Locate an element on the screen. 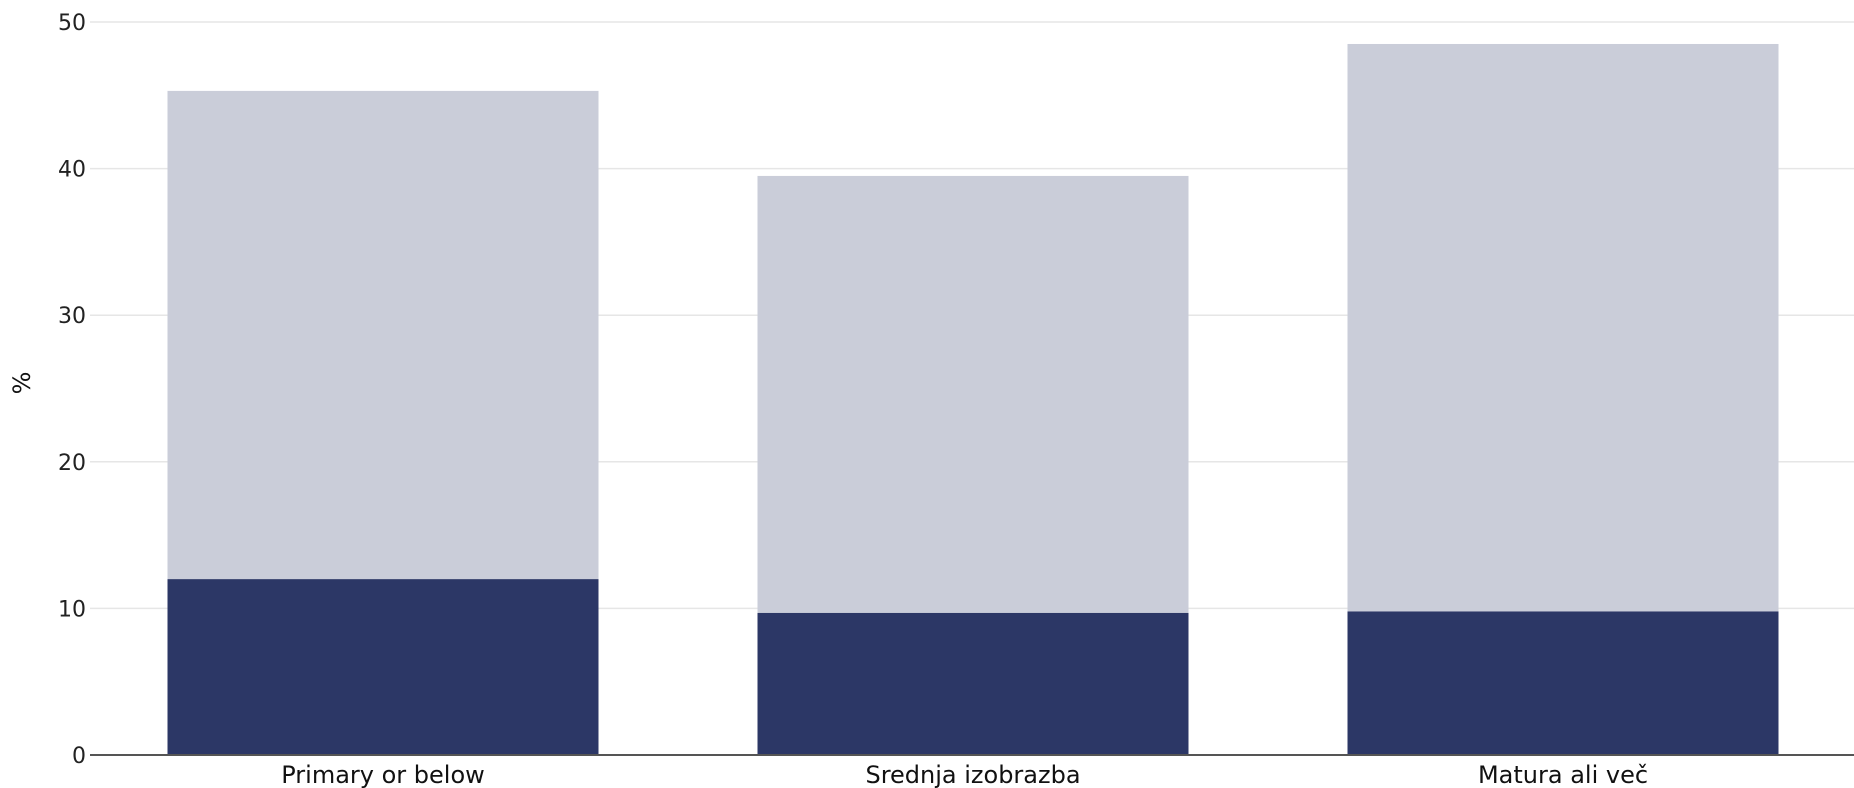 Image resolution: width=1854 pixels, height=788 pixels. y-tick-label: 40 is located at coordinates (72, 170).